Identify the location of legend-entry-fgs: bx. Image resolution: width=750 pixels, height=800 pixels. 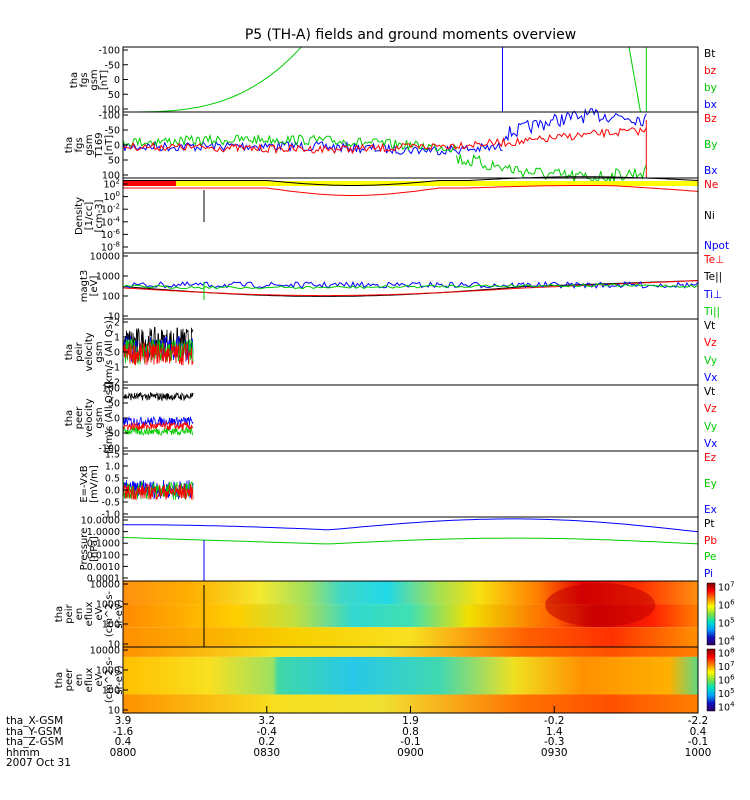
(710, 105).